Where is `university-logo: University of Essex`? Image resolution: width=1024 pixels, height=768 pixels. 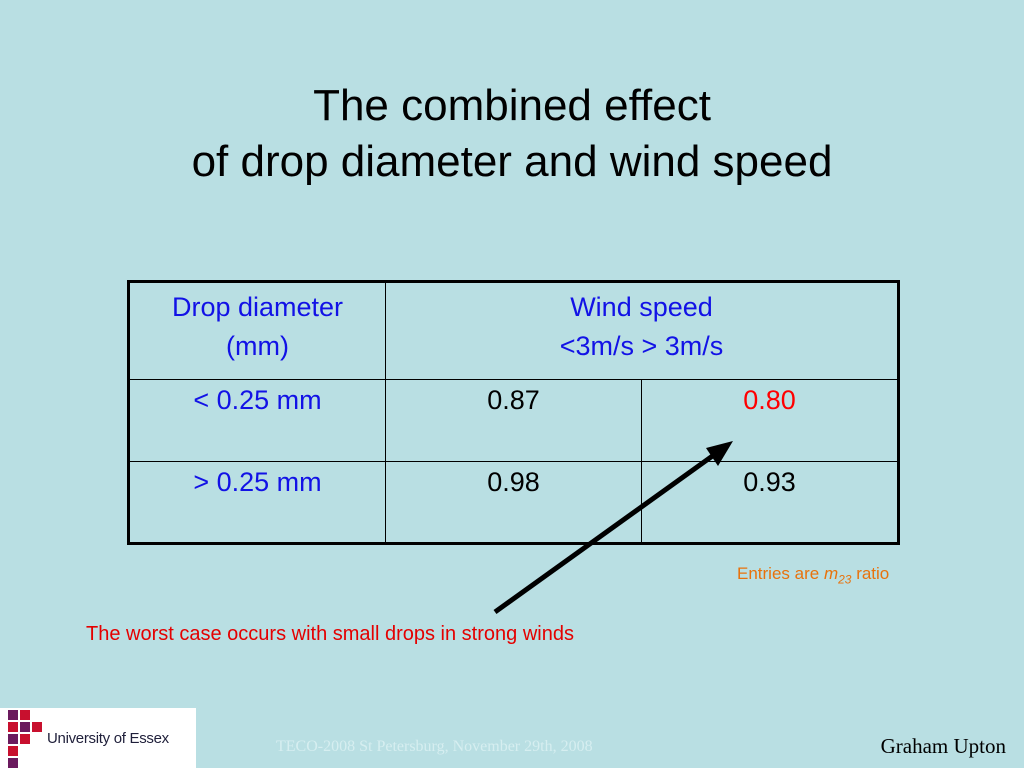
university-logo: University of Essex is located at coordinates (98, 738).